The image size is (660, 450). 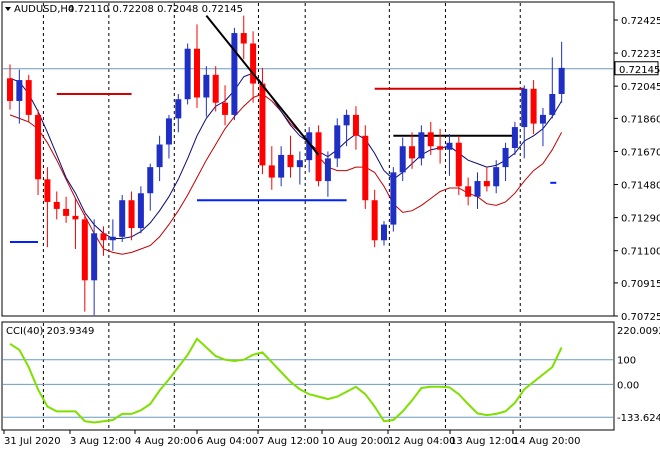 I want to click on current-price-box, so click(x=636, y=68).